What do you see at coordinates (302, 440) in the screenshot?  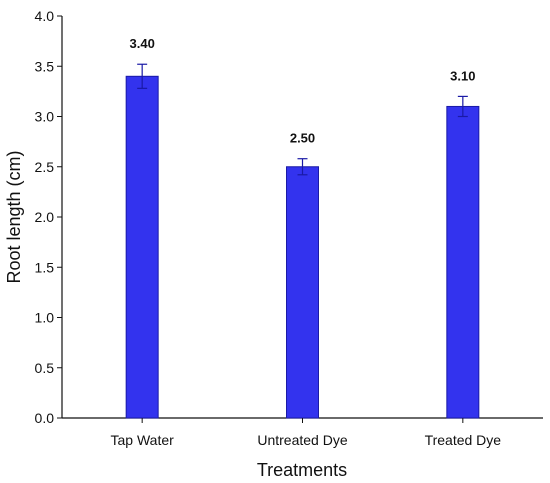 I see `x-tick-label: Untreated Dye` at bounding box center [302, 440].